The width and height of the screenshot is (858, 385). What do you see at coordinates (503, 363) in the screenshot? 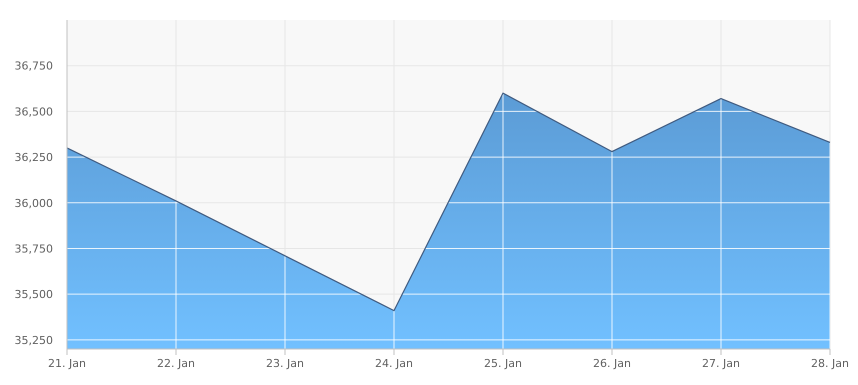
I see `x-tick-label: 25. Jan` at bounding box center [503, 363].